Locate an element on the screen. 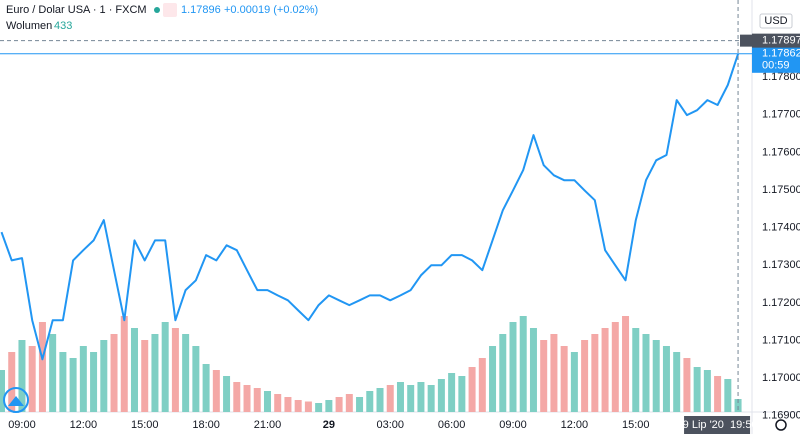 This screenshot has width=800, height=434. currency-box is located at coordinates (776, 21).